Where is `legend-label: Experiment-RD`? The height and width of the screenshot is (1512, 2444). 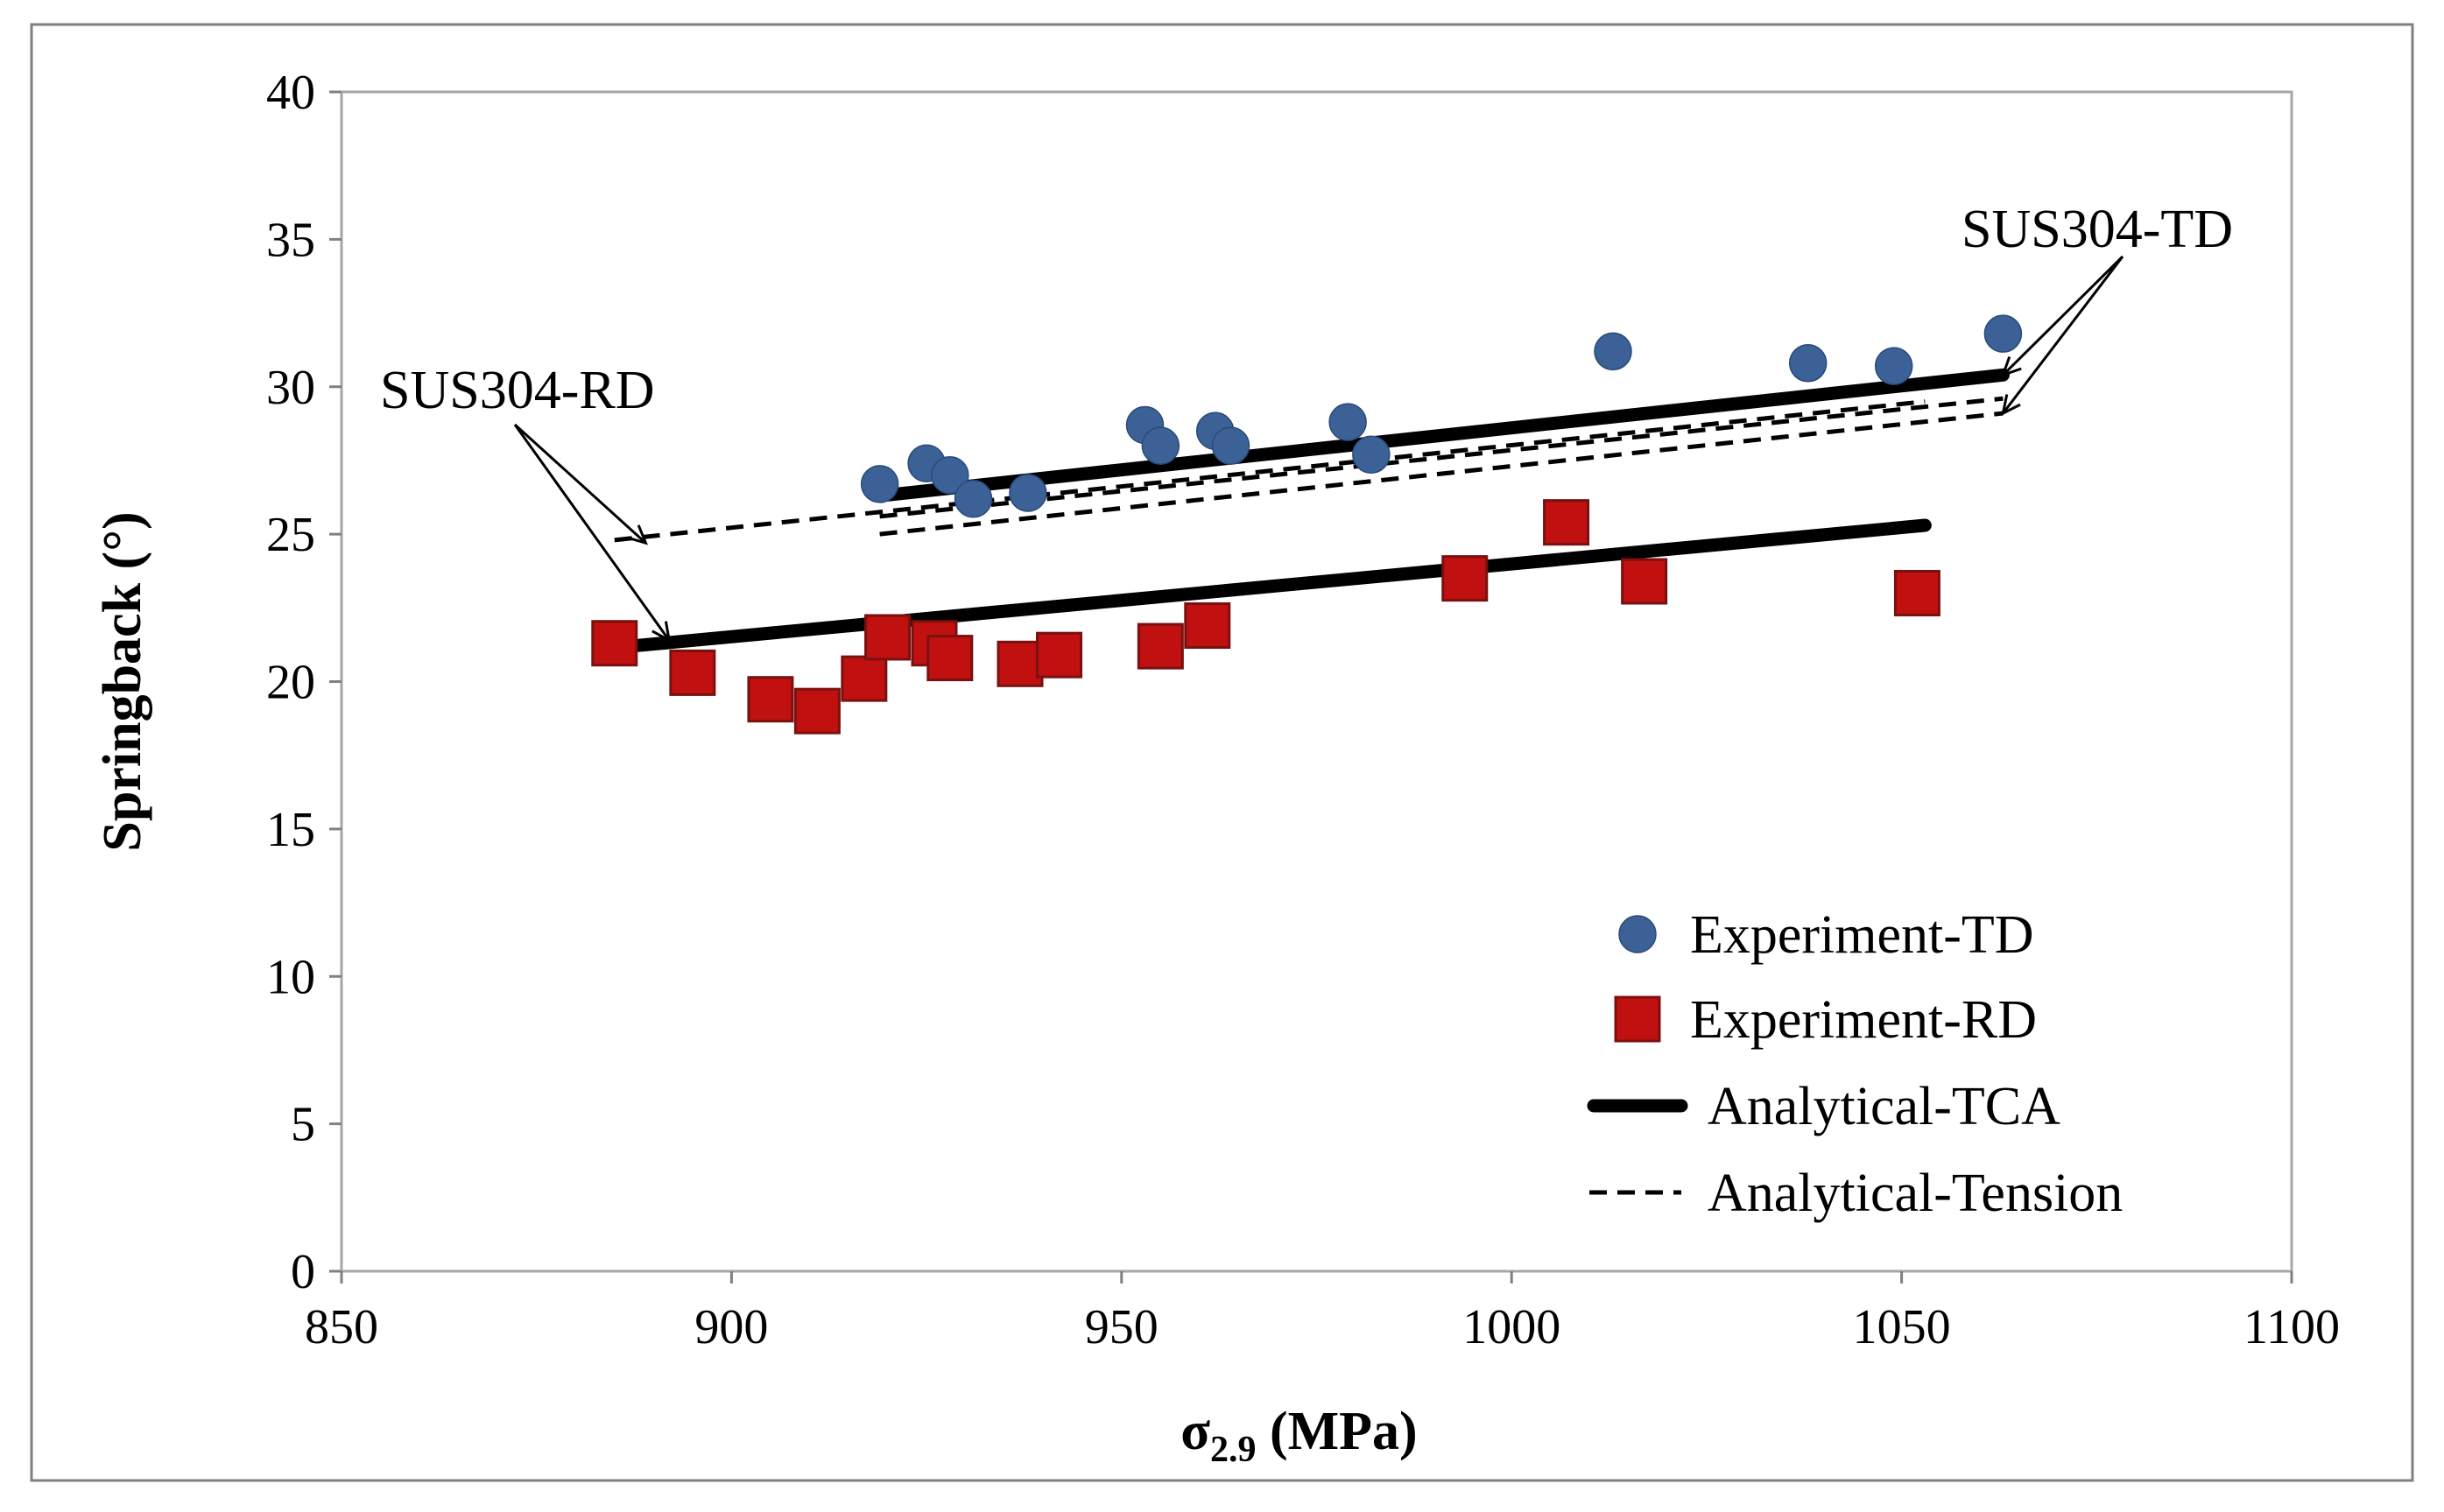 legend-label: Experiment-RD is located at coordinates (1863, 1020).